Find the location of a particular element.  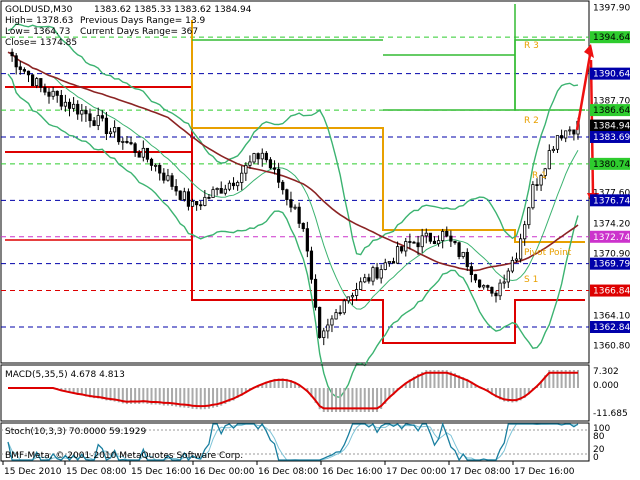

level-tag-label: 1384.94 is located at coordinates (611, 127).